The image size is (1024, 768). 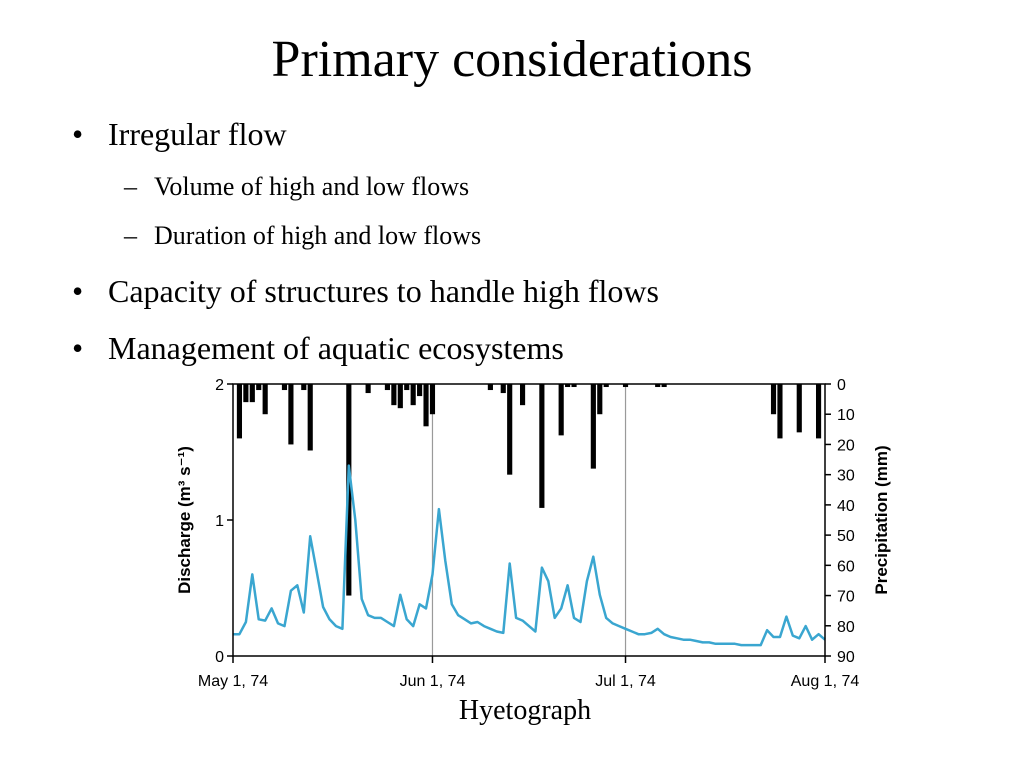 What do you see at coordinates (846, 536) in the screenshot?
I see `y2-tick-label: 50` at bounding box center [846, 536].